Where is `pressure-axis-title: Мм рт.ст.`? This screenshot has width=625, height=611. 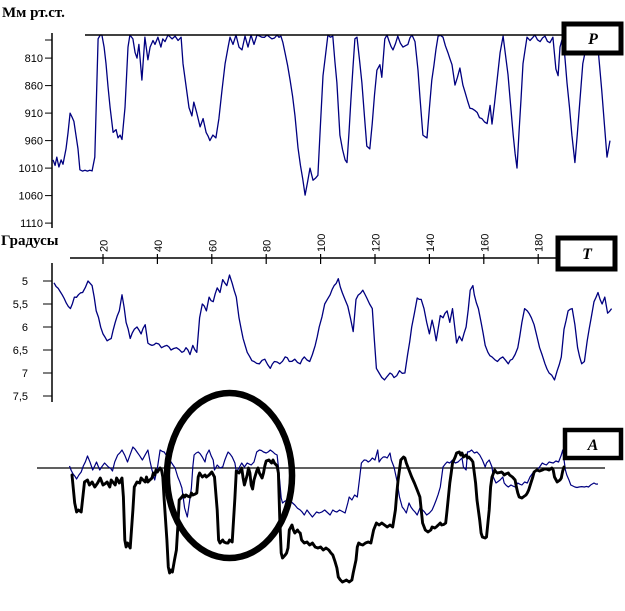 pressure-axis-title: Мм рт.ст. is located at coordinates (33, 13).